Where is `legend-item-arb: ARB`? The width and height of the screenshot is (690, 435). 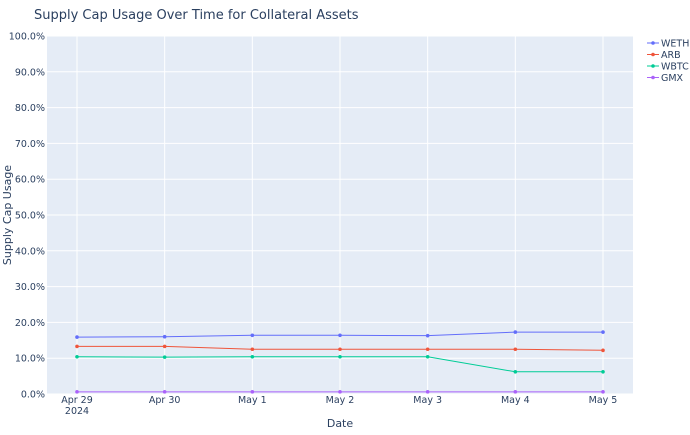
legend-item-arb: ARB is located at coordinates (664, 55).